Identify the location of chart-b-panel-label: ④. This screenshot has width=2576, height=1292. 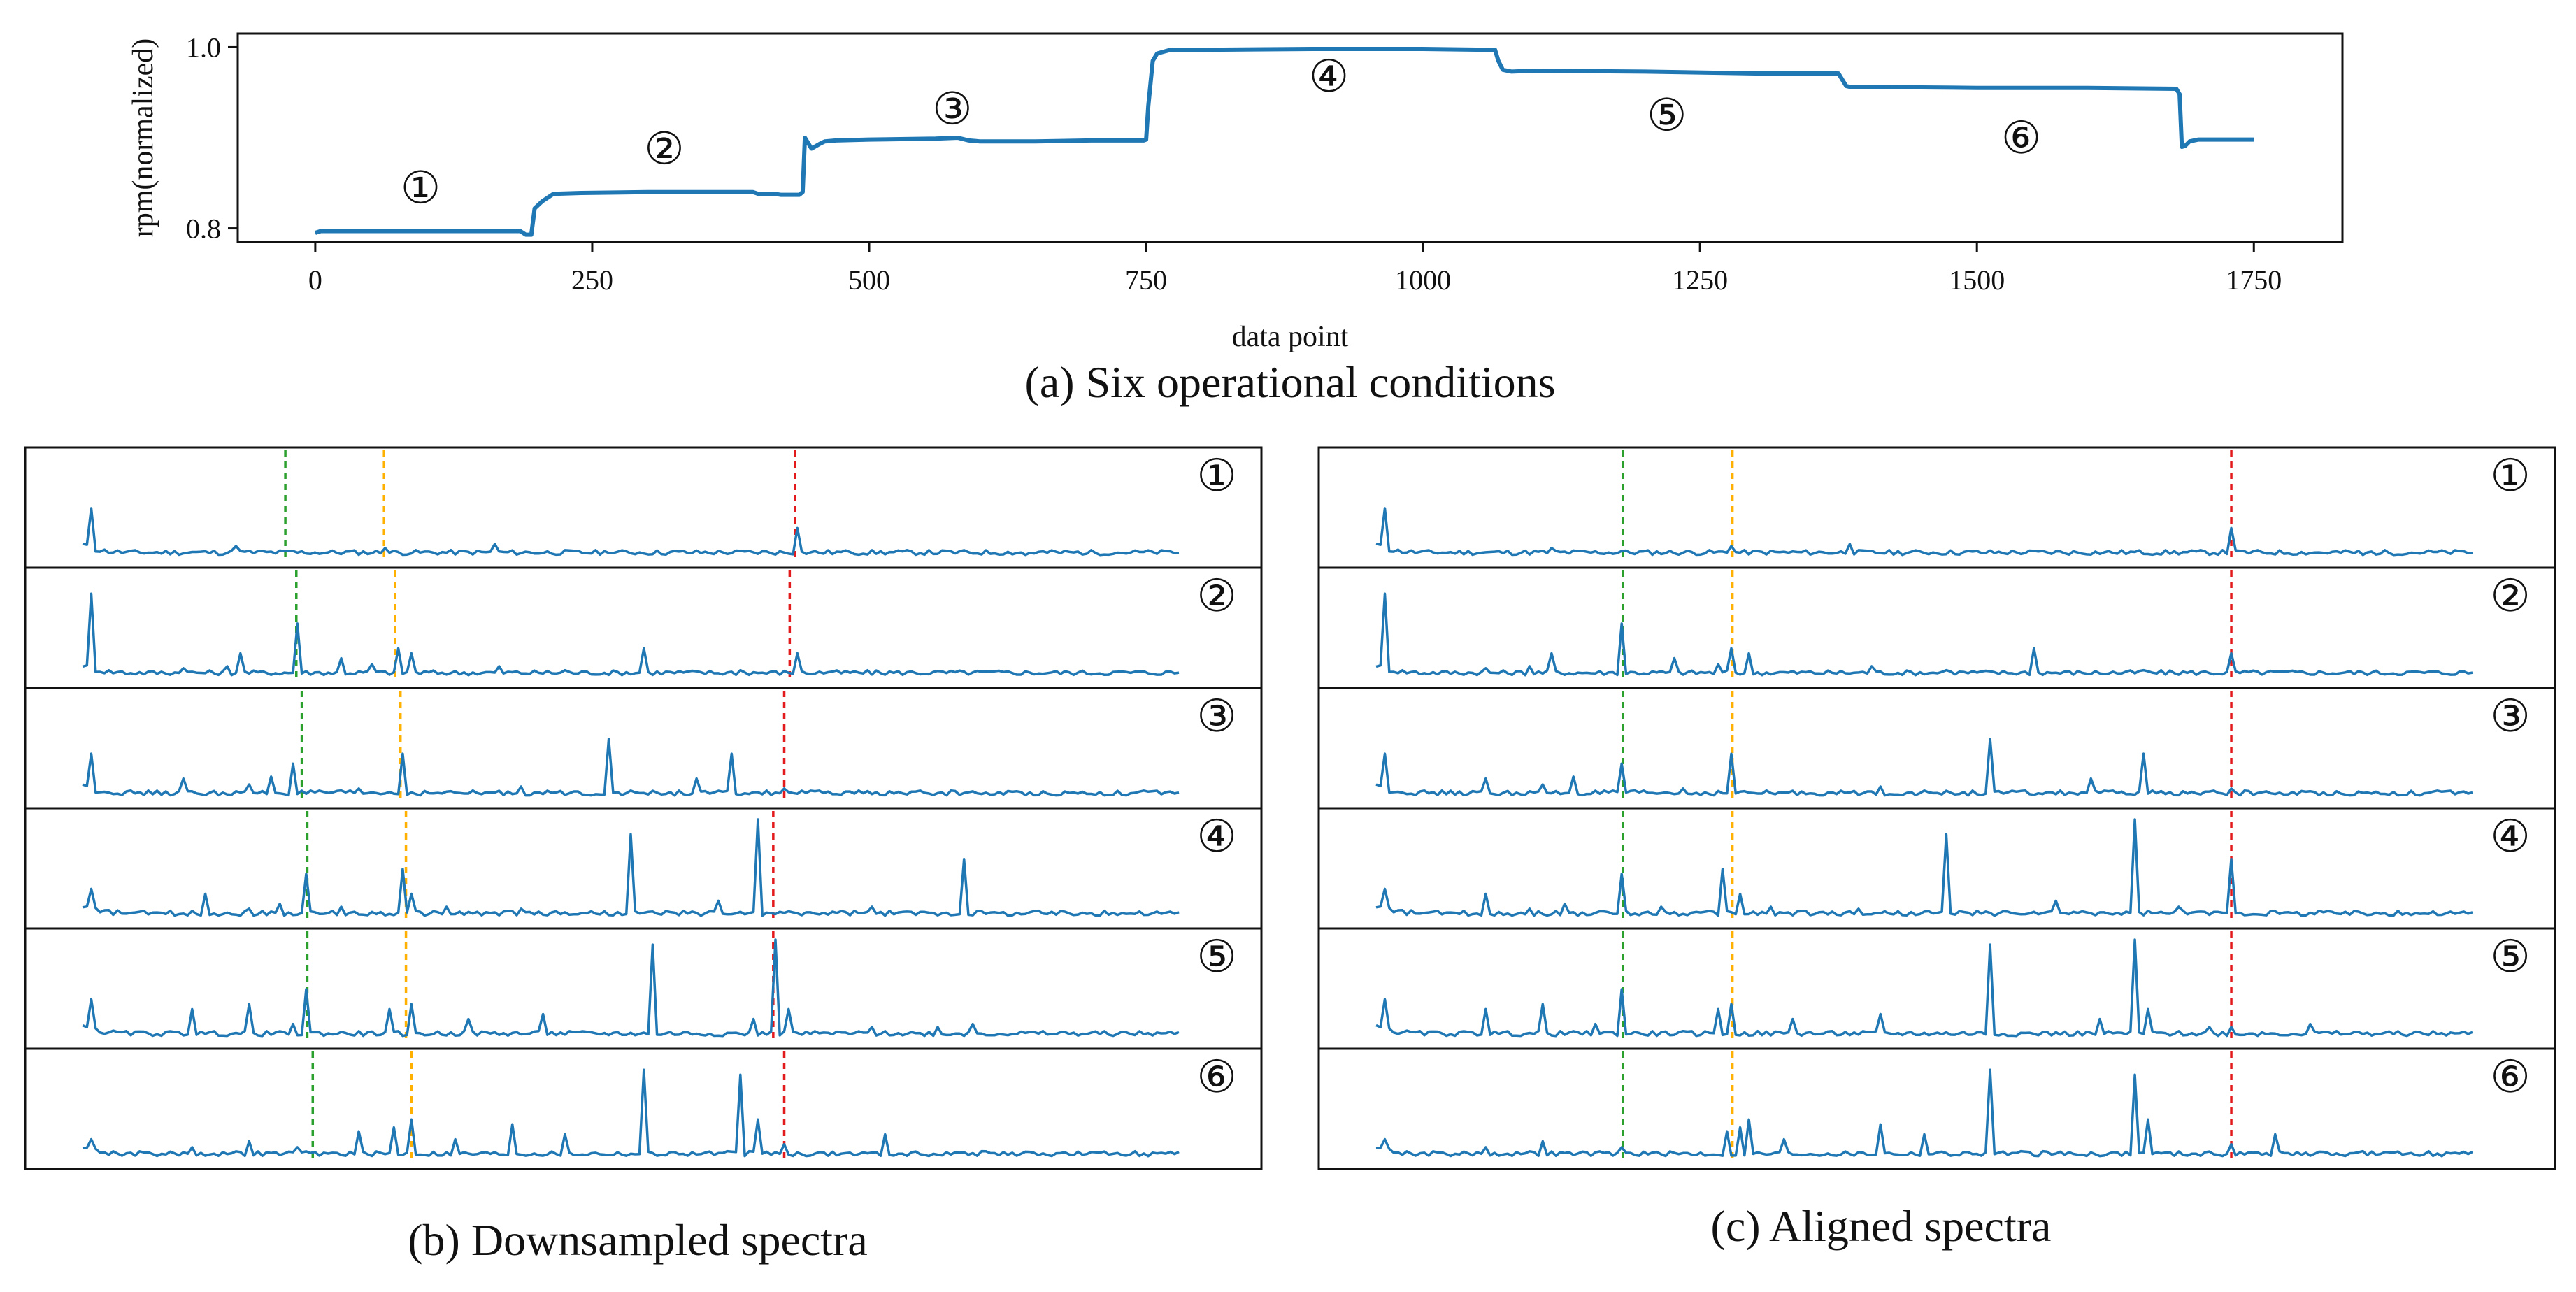
(1216, 837).